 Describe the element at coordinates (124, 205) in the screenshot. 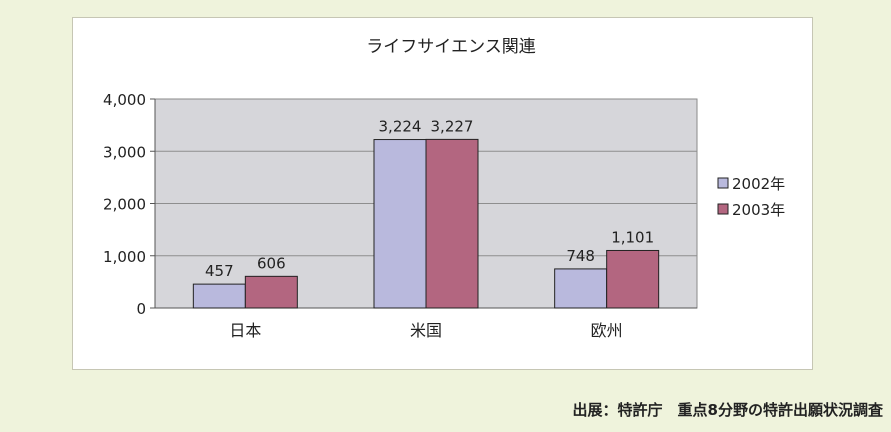

I see `y-tick-label: 2,000` at that location.